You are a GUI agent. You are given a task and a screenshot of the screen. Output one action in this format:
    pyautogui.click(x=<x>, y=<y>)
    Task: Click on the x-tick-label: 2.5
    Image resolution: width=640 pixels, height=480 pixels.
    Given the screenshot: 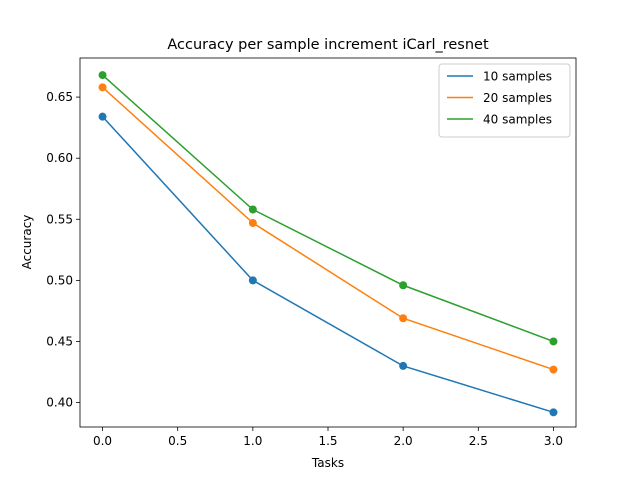 What is the action you would take?
    pyautogui.click(x=478, y=441)
    